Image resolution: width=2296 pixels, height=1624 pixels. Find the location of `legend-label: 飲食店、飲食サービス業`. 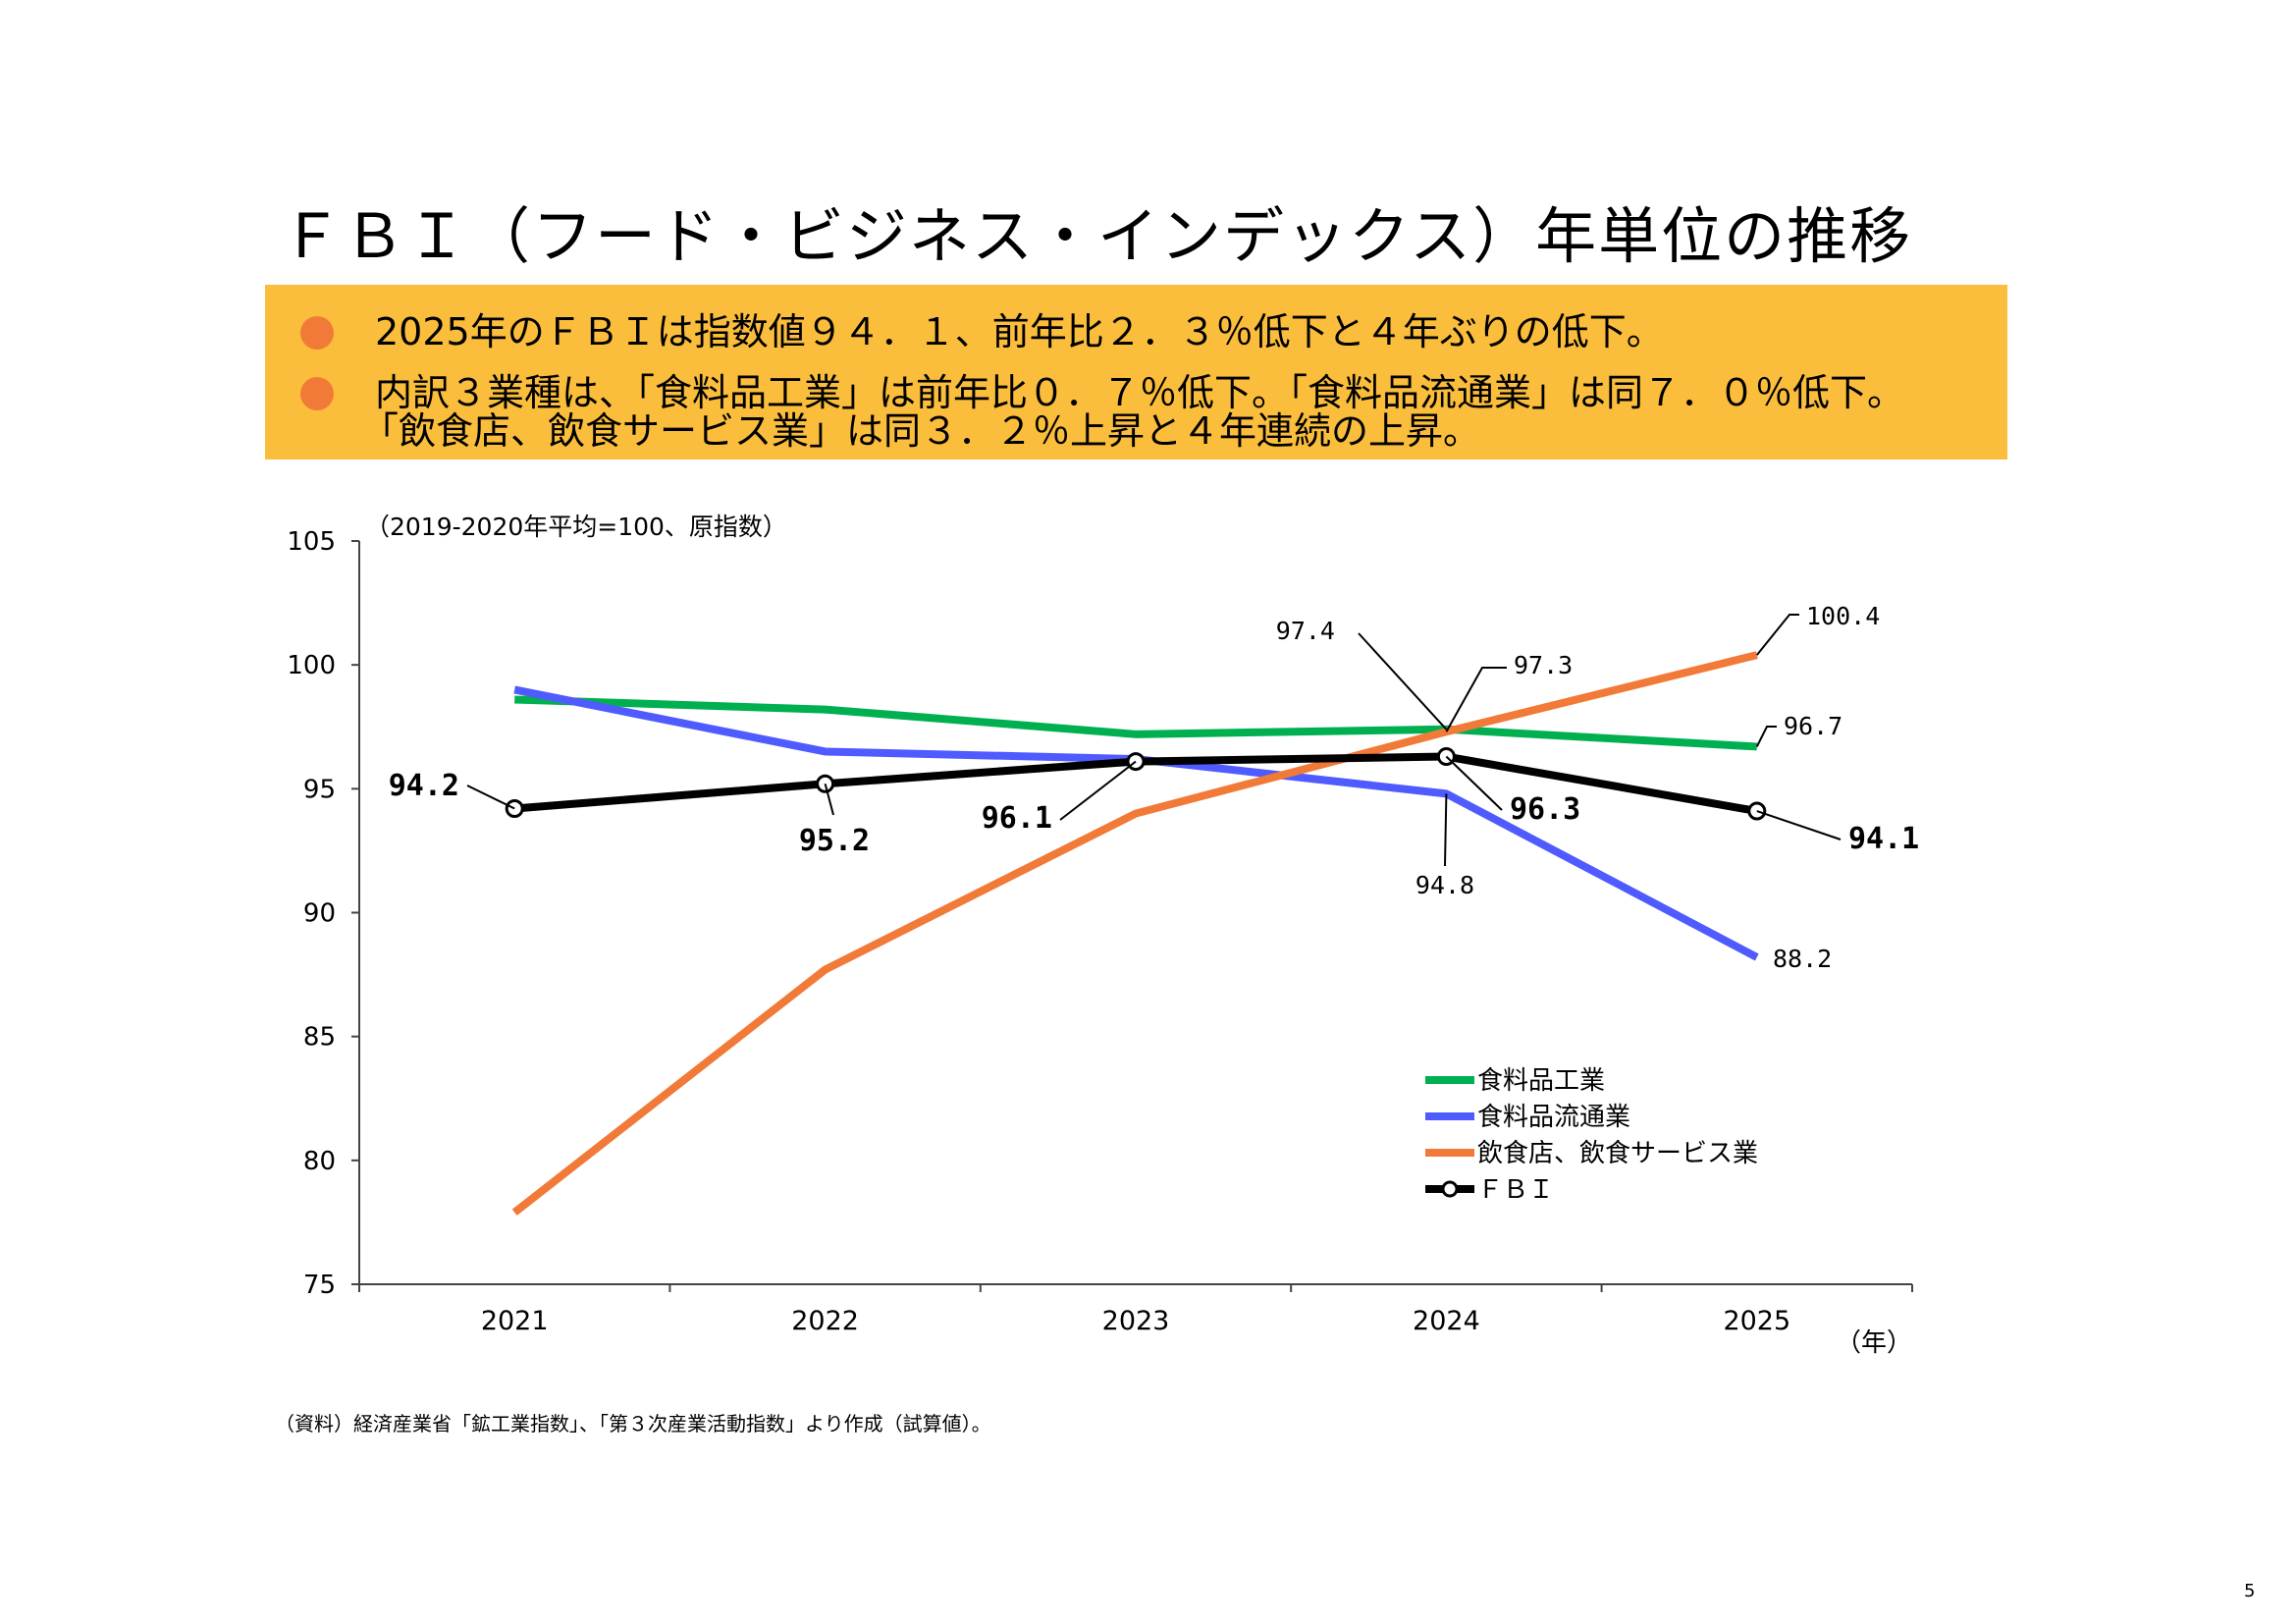

legend-label: 飲食店、飲食サービス業 is located at coordinates (1617, 1153).